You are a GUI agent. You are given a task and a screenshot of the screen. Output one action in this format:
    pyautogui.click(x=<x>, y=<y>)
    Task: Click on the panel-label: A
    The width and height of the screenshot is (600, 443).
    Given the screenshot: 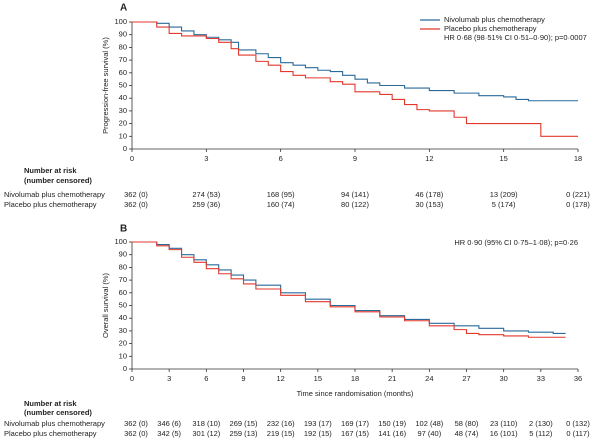 What is the action you would take?
    pyautogui.click(x=123, y=8)
    